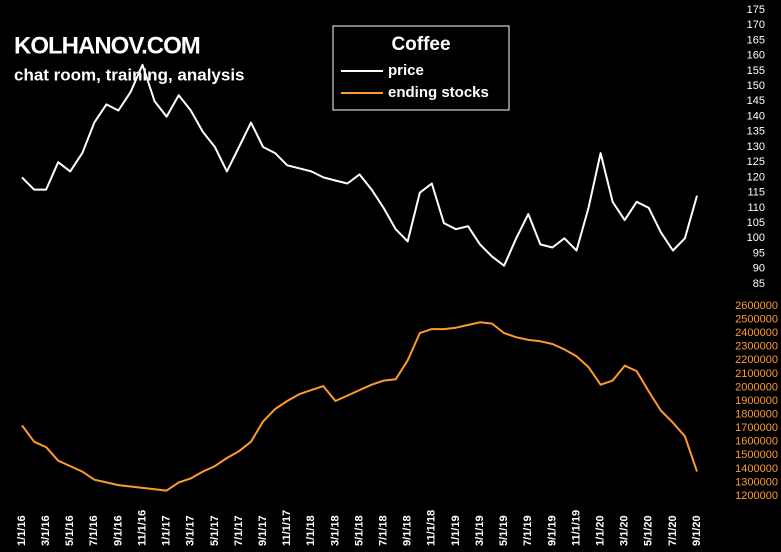 The width and height of the screenshot is (781, 552). I want to click on x-tick-label: 5/1/19, so click(504, 530).